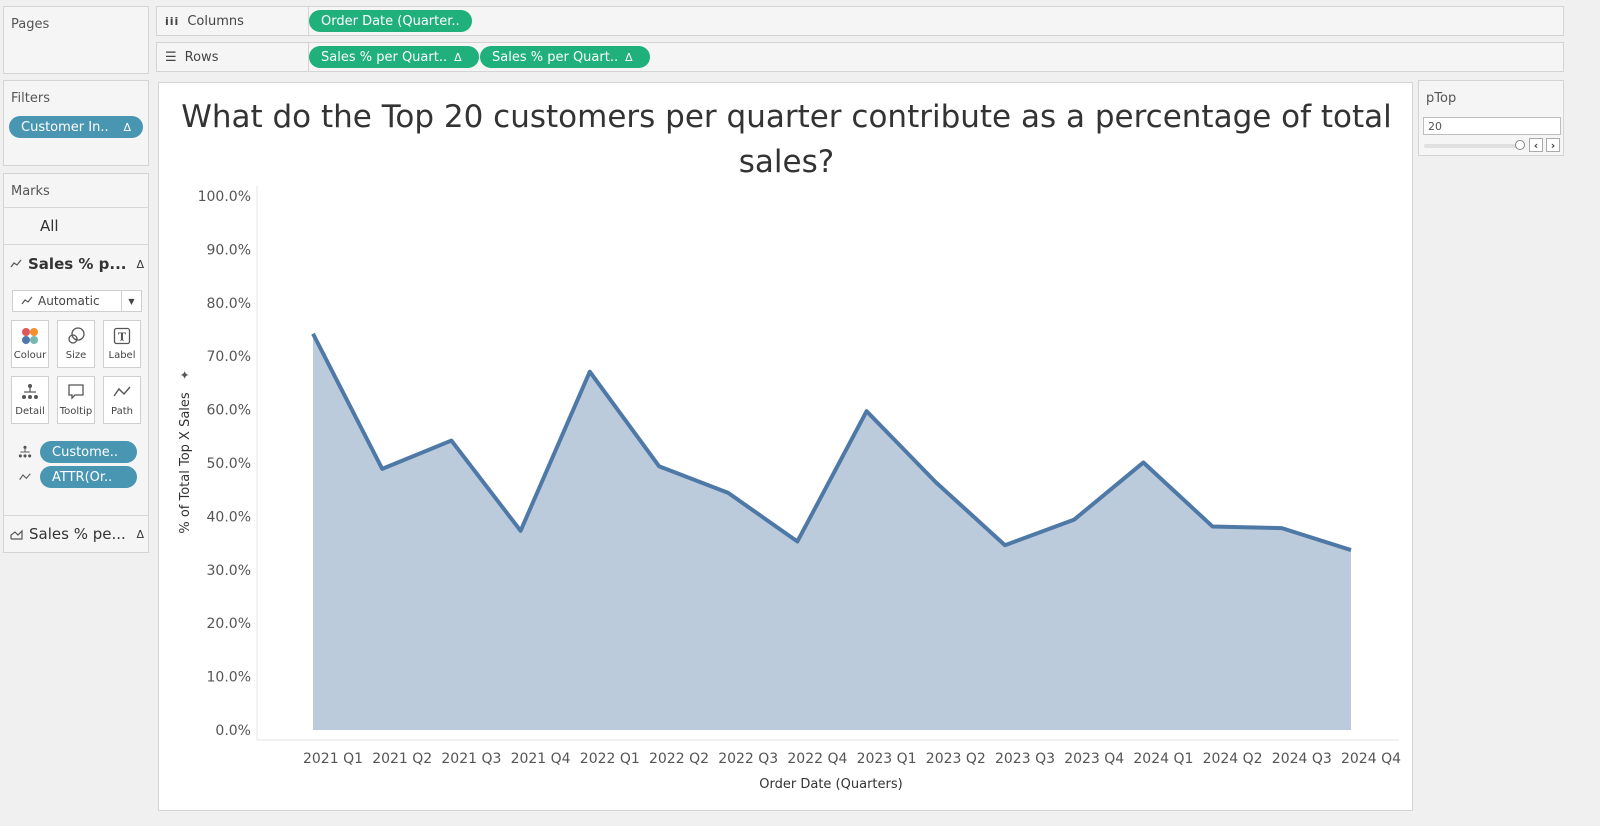  Describe the element at coordinates (171, 57) in the screenshot. I see `rows-icon: ☰` at that location.